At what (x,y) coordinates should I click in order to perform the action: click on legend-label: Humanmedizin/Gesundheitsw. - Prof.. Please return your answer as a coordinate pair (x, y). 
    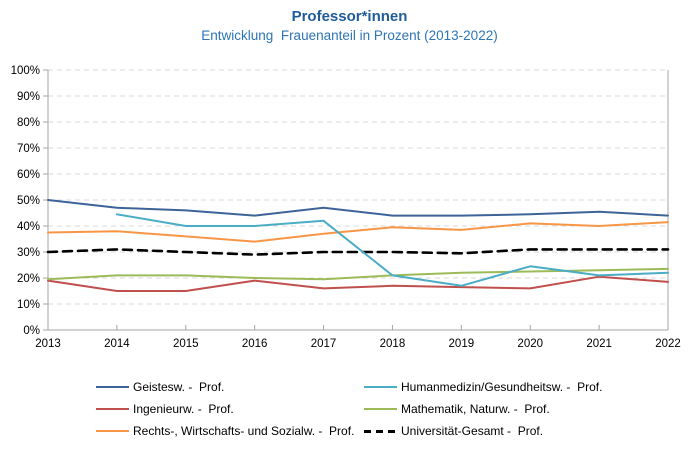
    Looking at the image, I should click on (502, 387).